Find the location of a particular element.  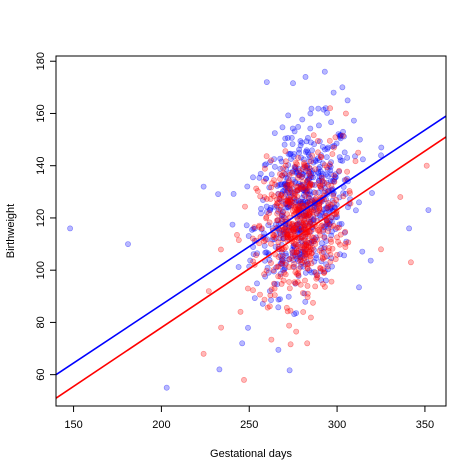

y-tick-label: 160 is located at coordinates (41, 113).